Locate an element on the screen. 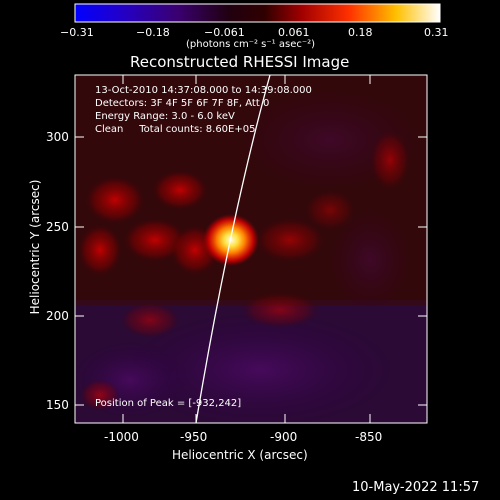  colorbar-tick: −0.18 is located at coordinates (153, 32).